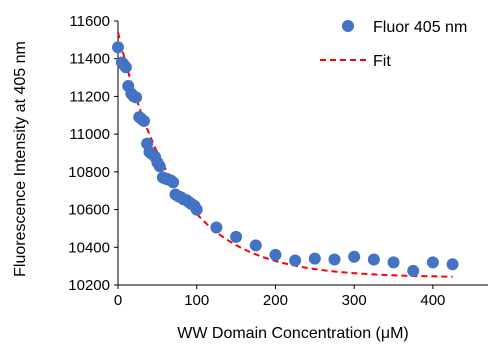 The height and width of the screenshot is (353, 495). I want to click on legend-label-fit: Fit, so click(382, 61).